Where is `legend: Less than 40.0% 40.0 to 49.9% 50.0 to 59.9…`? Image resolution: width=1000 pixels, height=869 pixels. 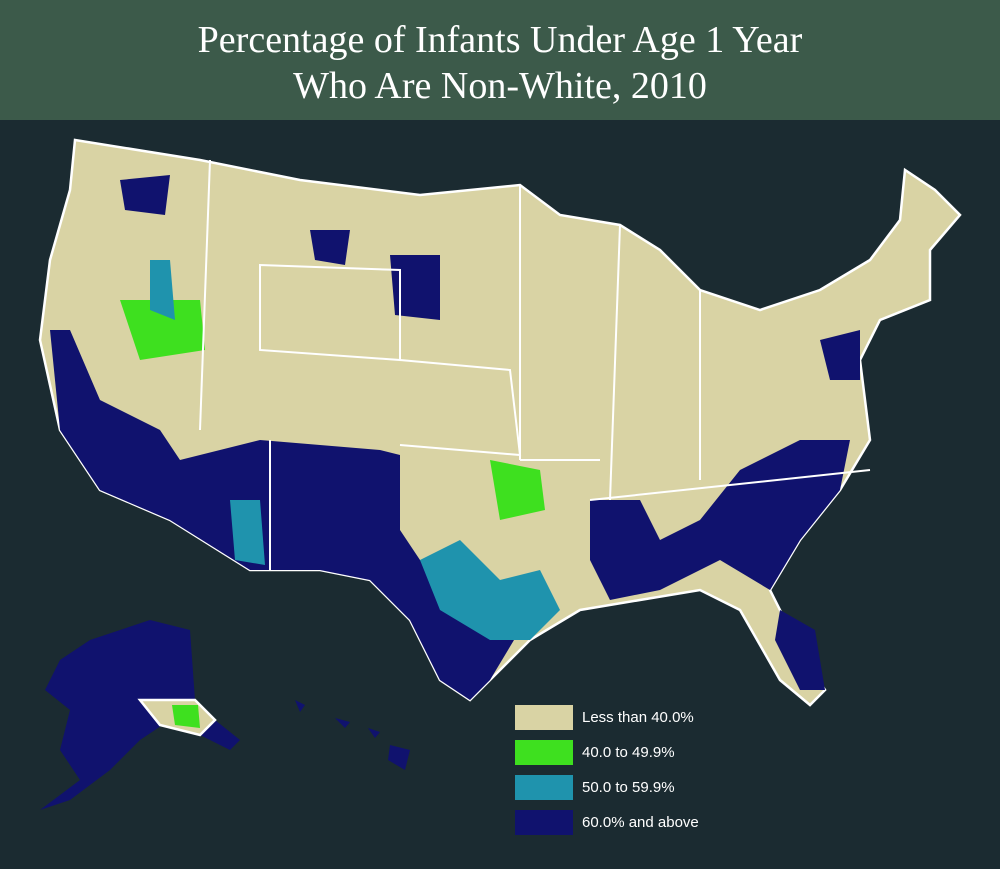 legend: Less than 40.0% 40.0 to 49.9% 50.0 to 59.9… is located at coordinates (607, 770).